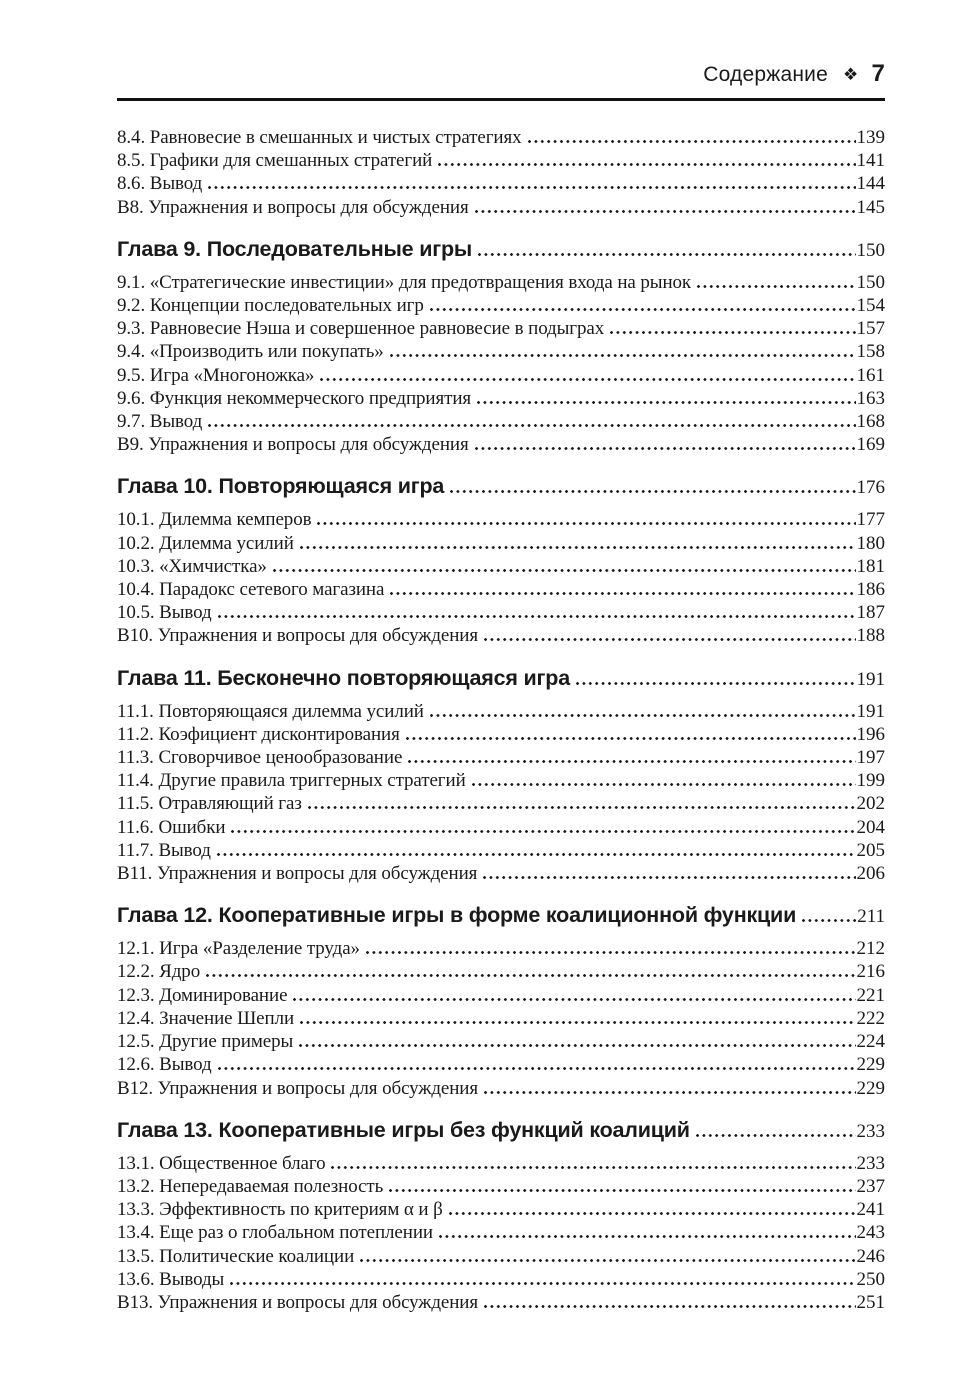  What do you see at coordinates (871, 282) in the screenshot?
I see `entry-page-number: 150` at bounding box center [871, 282].